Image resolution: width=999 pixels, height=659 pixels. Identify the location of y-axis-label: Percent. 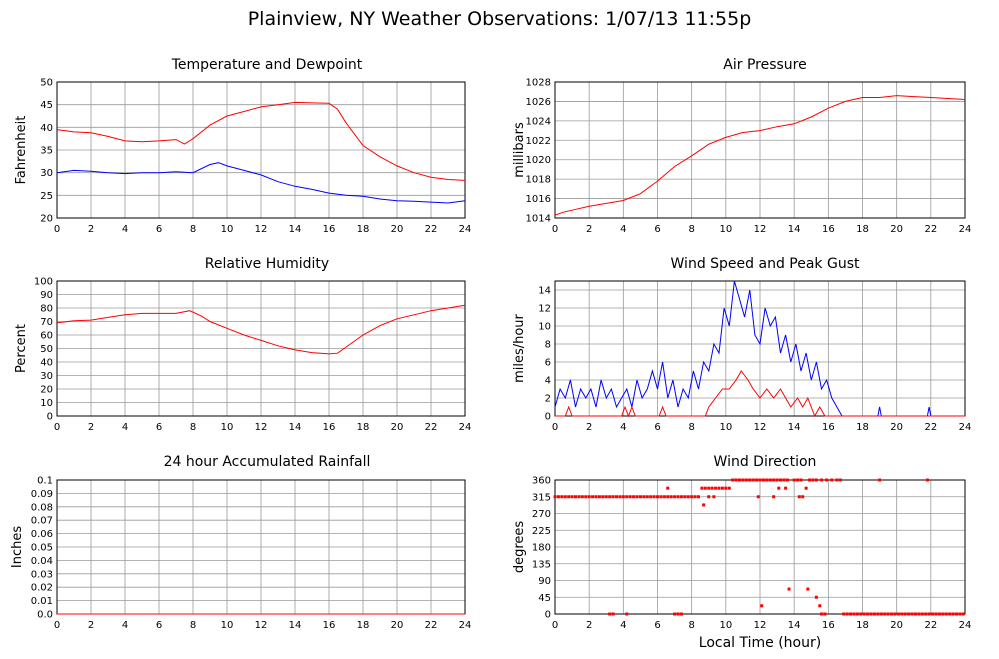
(21, 348).